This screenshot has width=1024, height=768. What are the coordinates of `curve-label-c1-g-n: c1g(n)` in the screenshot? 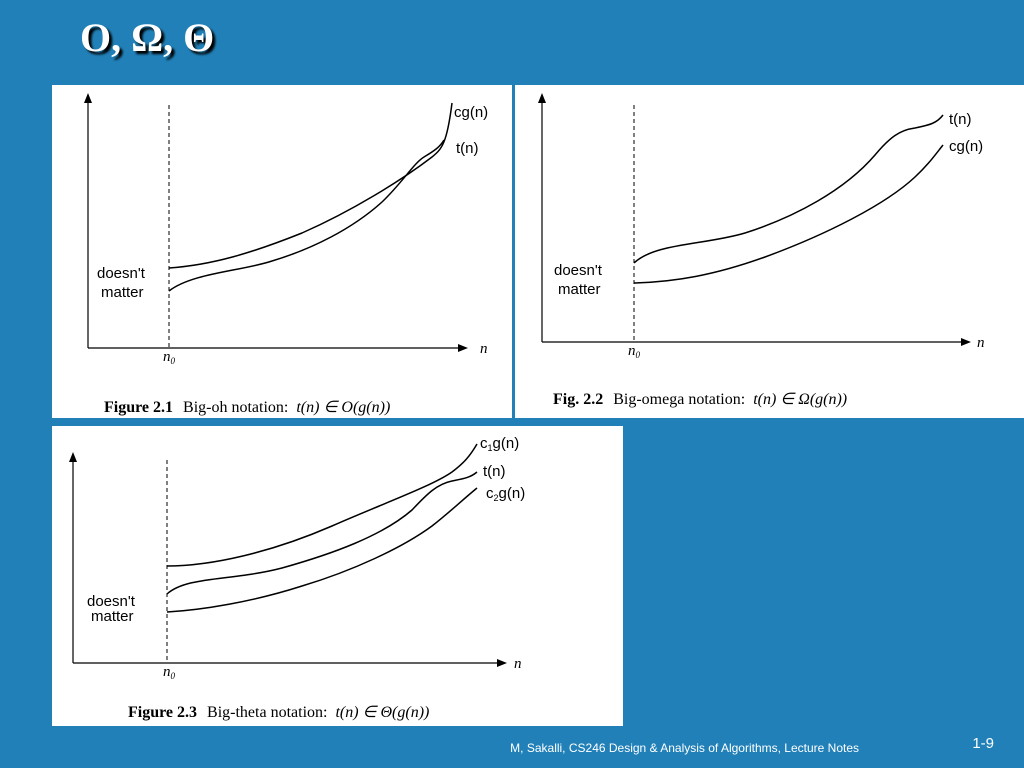 It's located at (499, 444).